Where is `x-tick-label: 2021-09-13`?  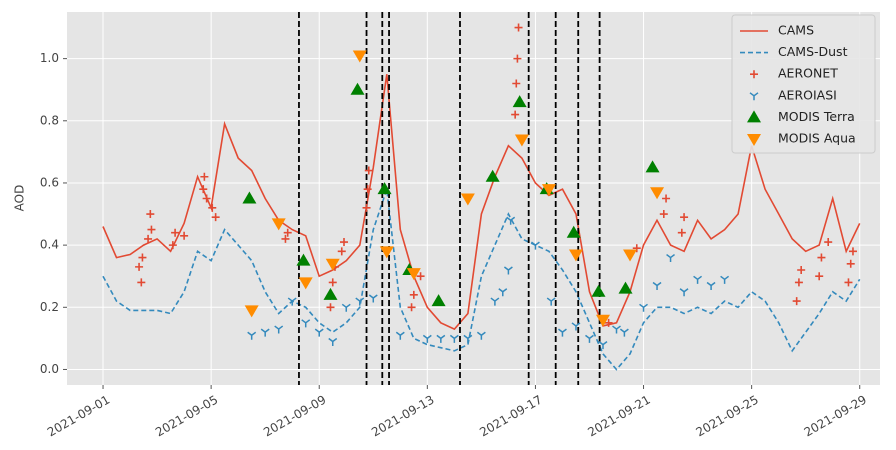 x-tick-label: 2021-09-13 is located at coordinates (402, 416).